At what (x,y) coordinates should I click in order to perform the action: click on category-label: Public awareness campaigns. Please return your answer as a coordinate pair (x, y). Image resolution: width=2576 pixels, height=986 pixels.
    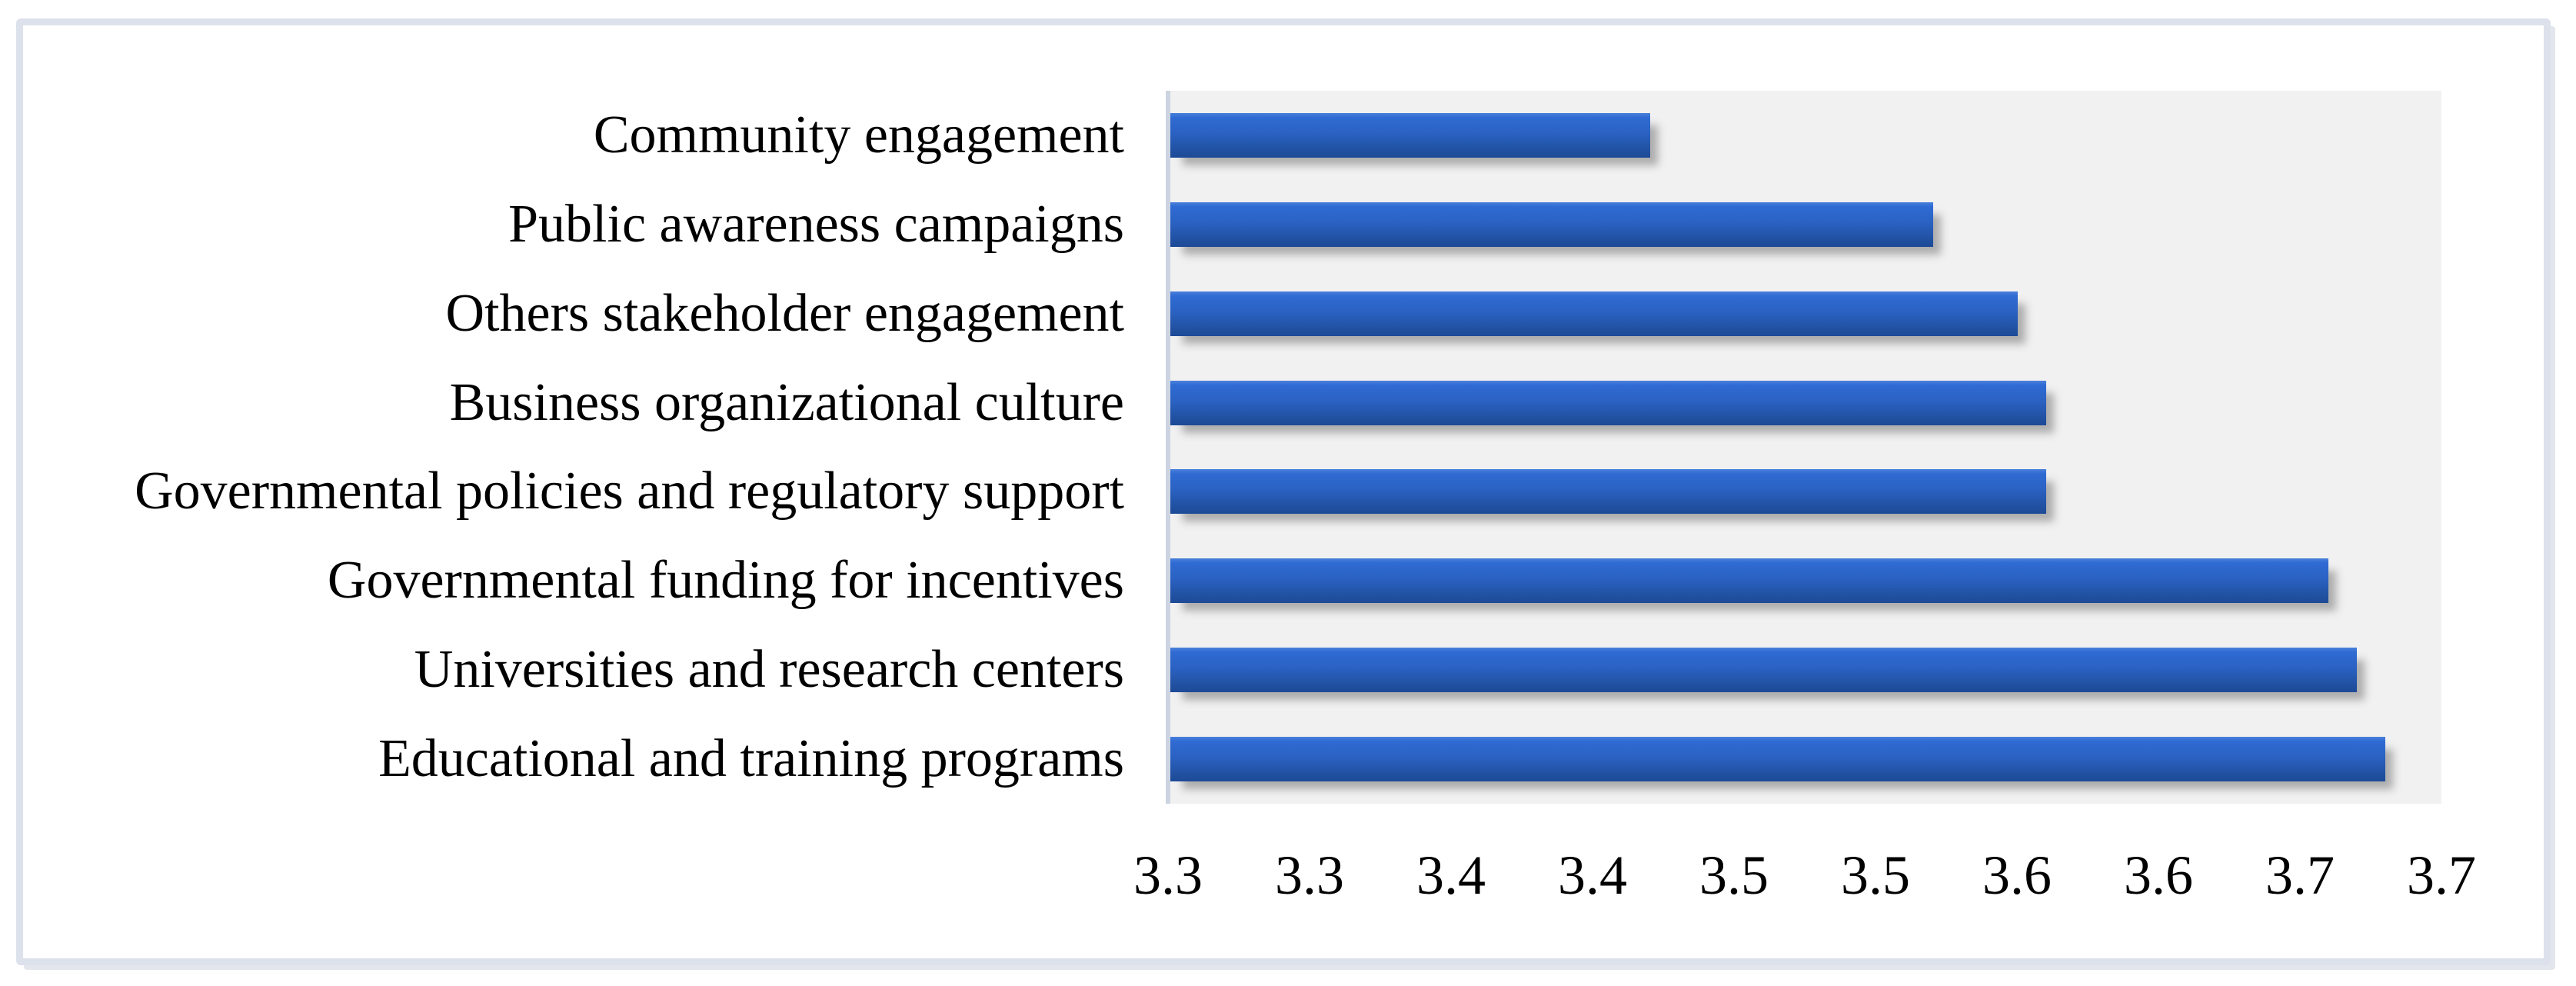
    Looking at the image, I should click on (816, 224).